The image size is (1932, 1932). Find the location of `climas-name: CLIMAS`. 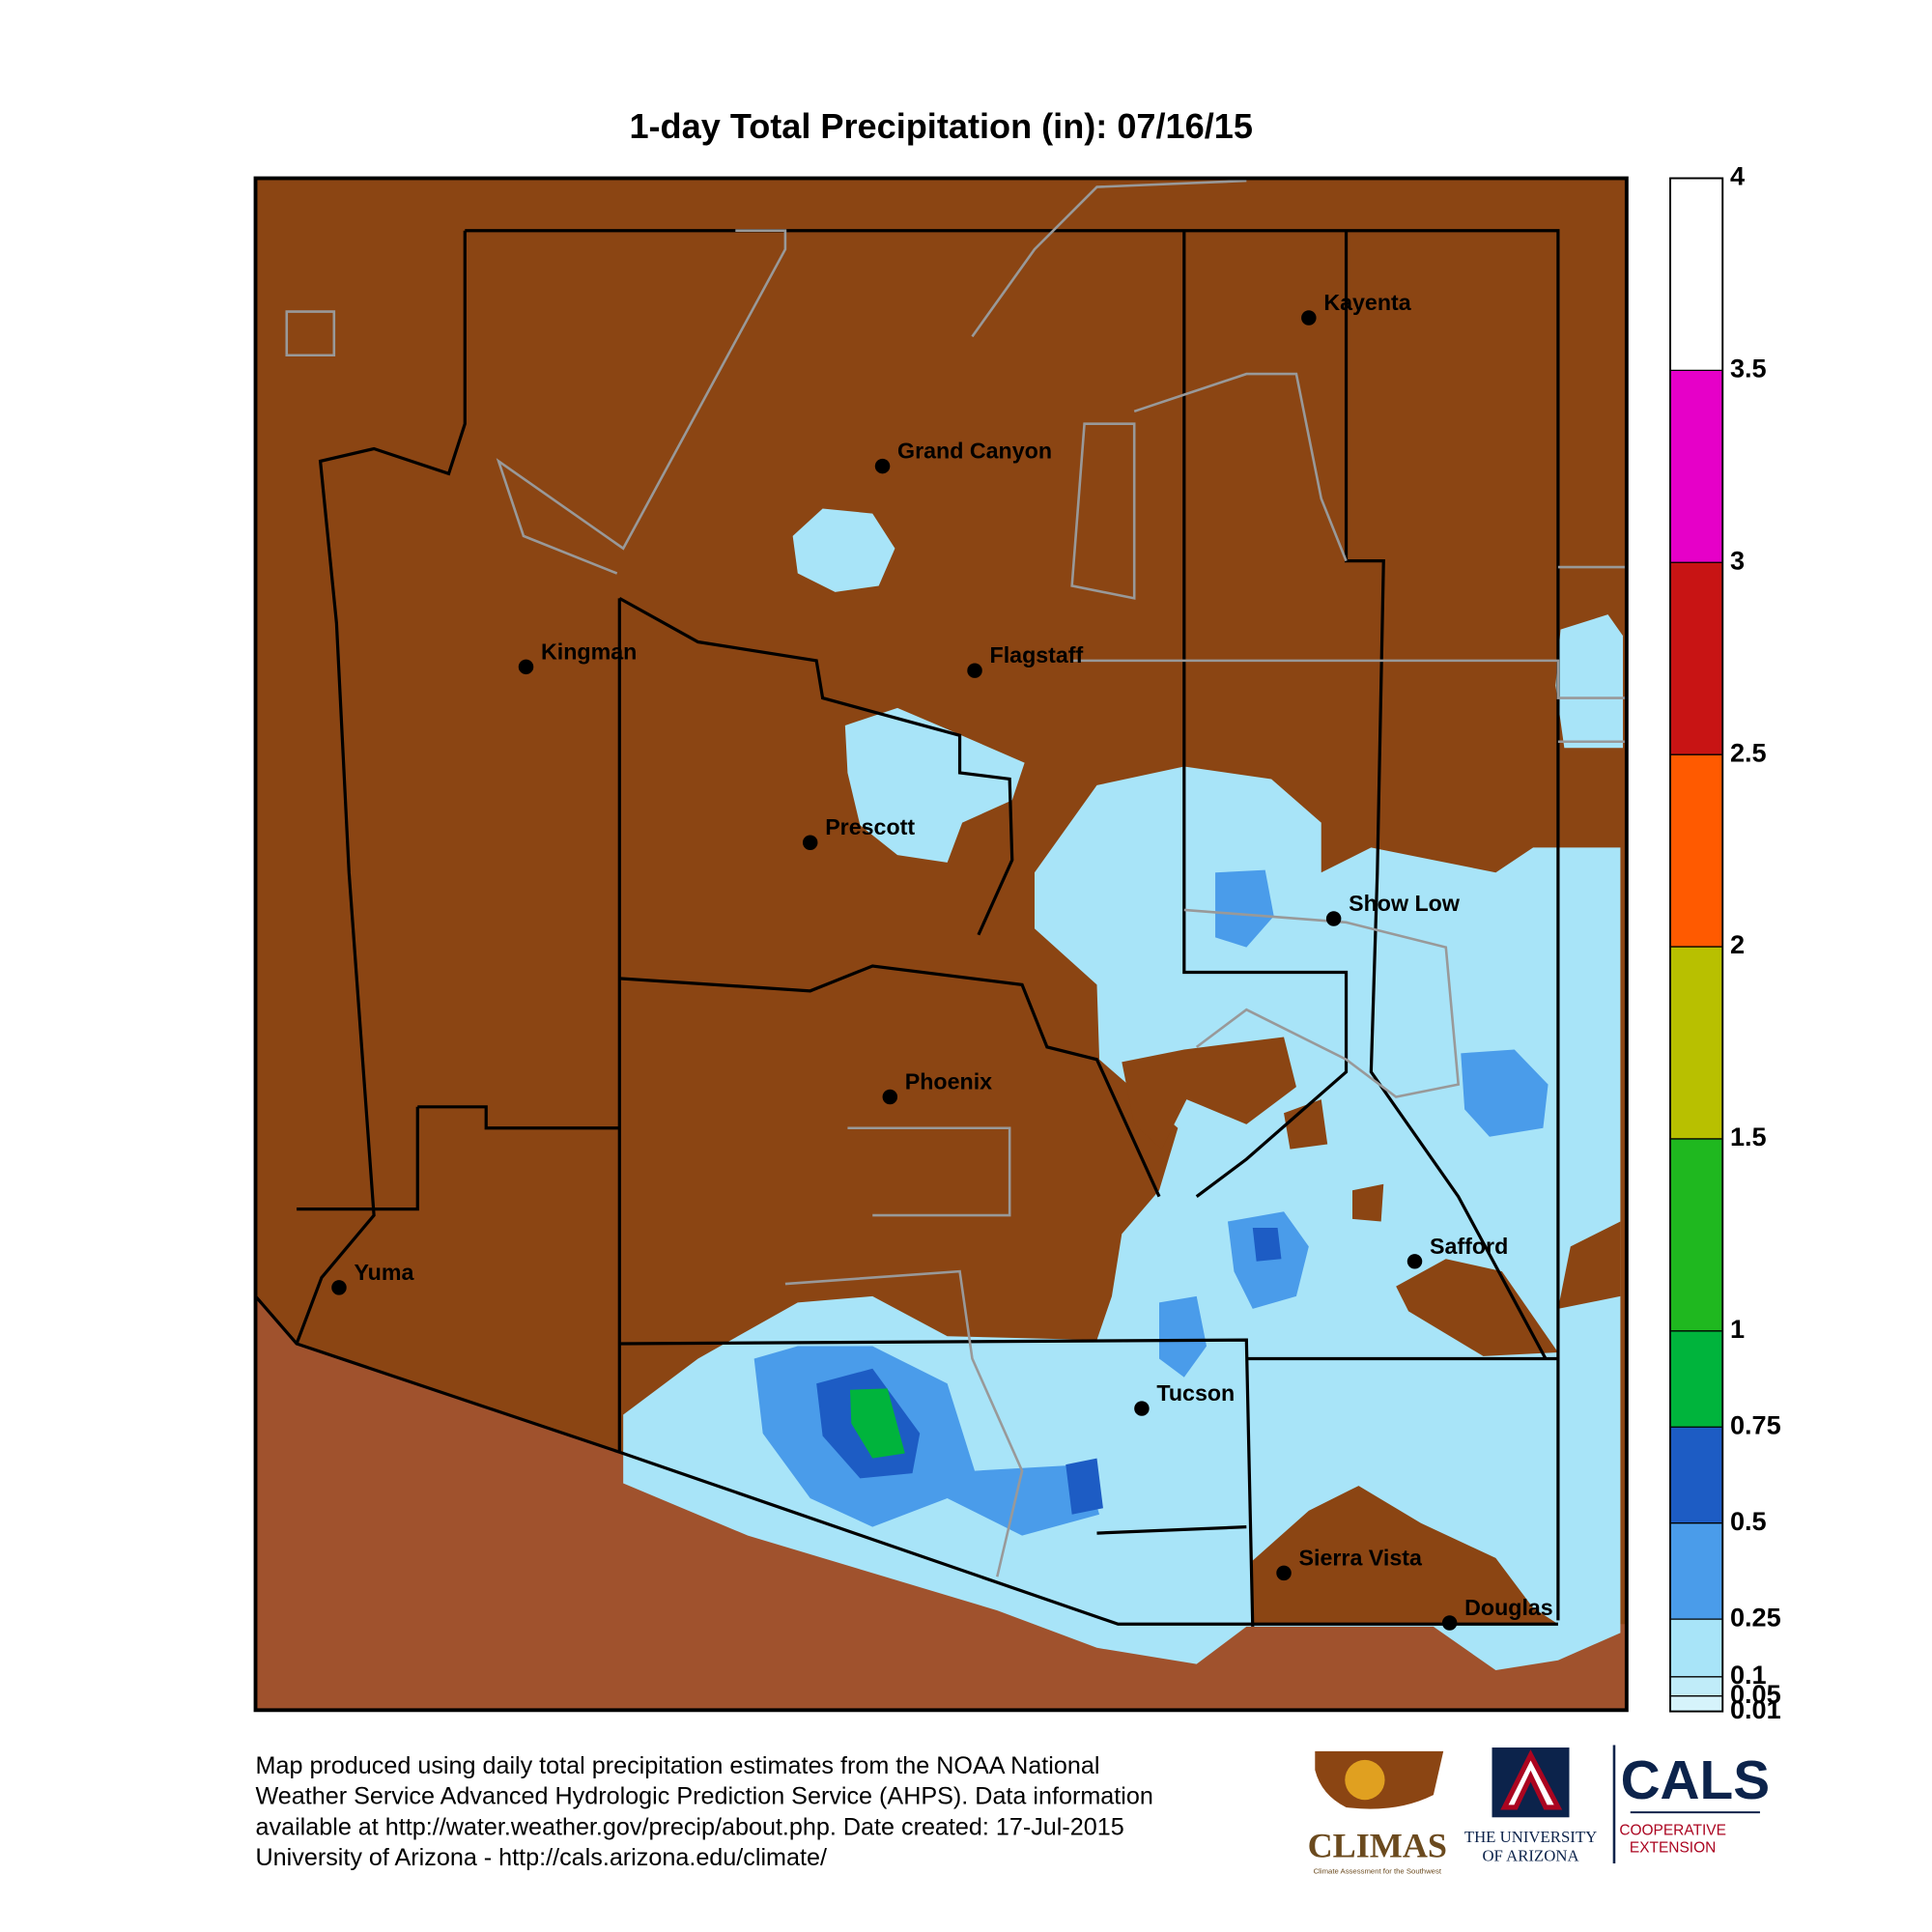

climas-name: CLIMAS is located at coordinates (1377, 1846).